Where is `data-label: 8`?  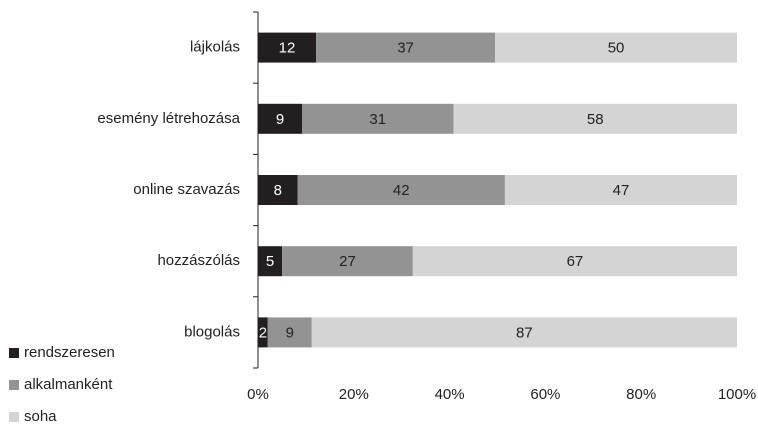
data-label: 8 is located at coordinates (278, 190).